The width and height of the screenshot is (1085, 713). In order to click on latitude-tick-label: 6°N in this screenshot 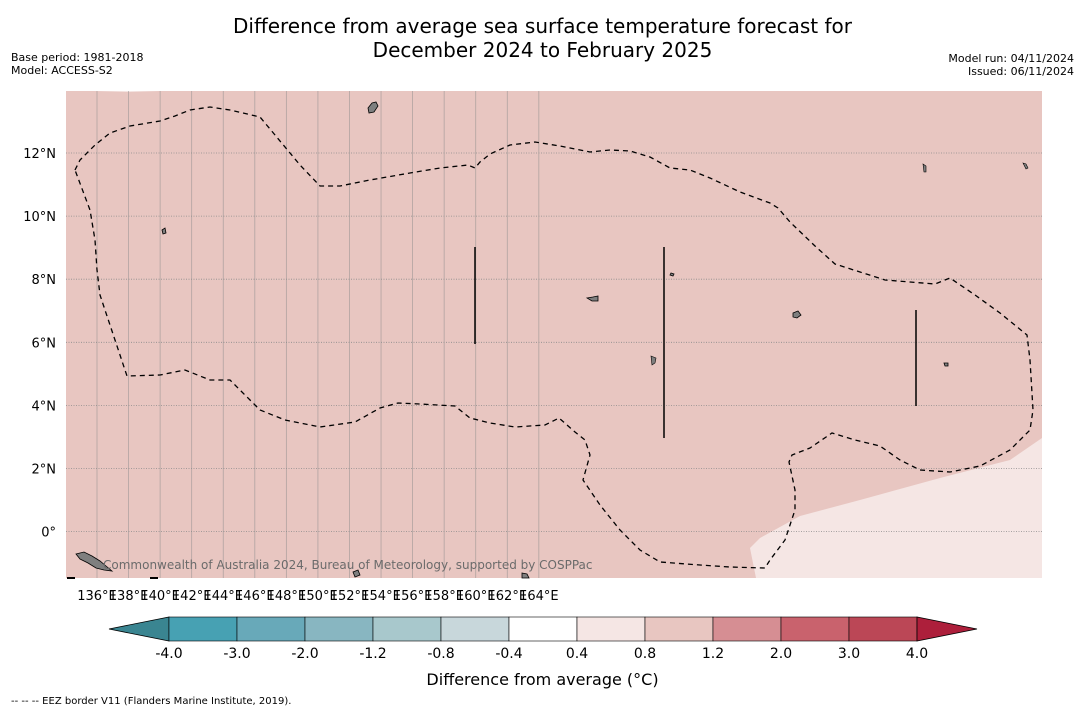, I will do `click(44, 343)`.